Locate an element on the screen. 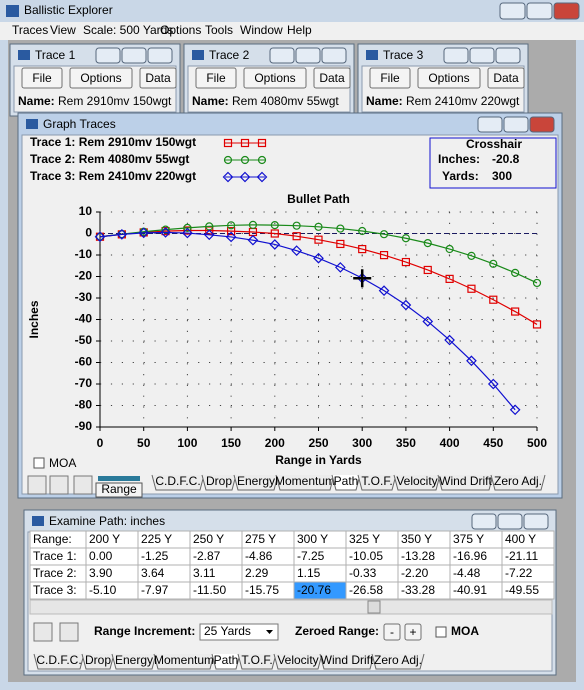 This screenshot has width=584, height=690. main-min-button is located at coordinates (512, 11).